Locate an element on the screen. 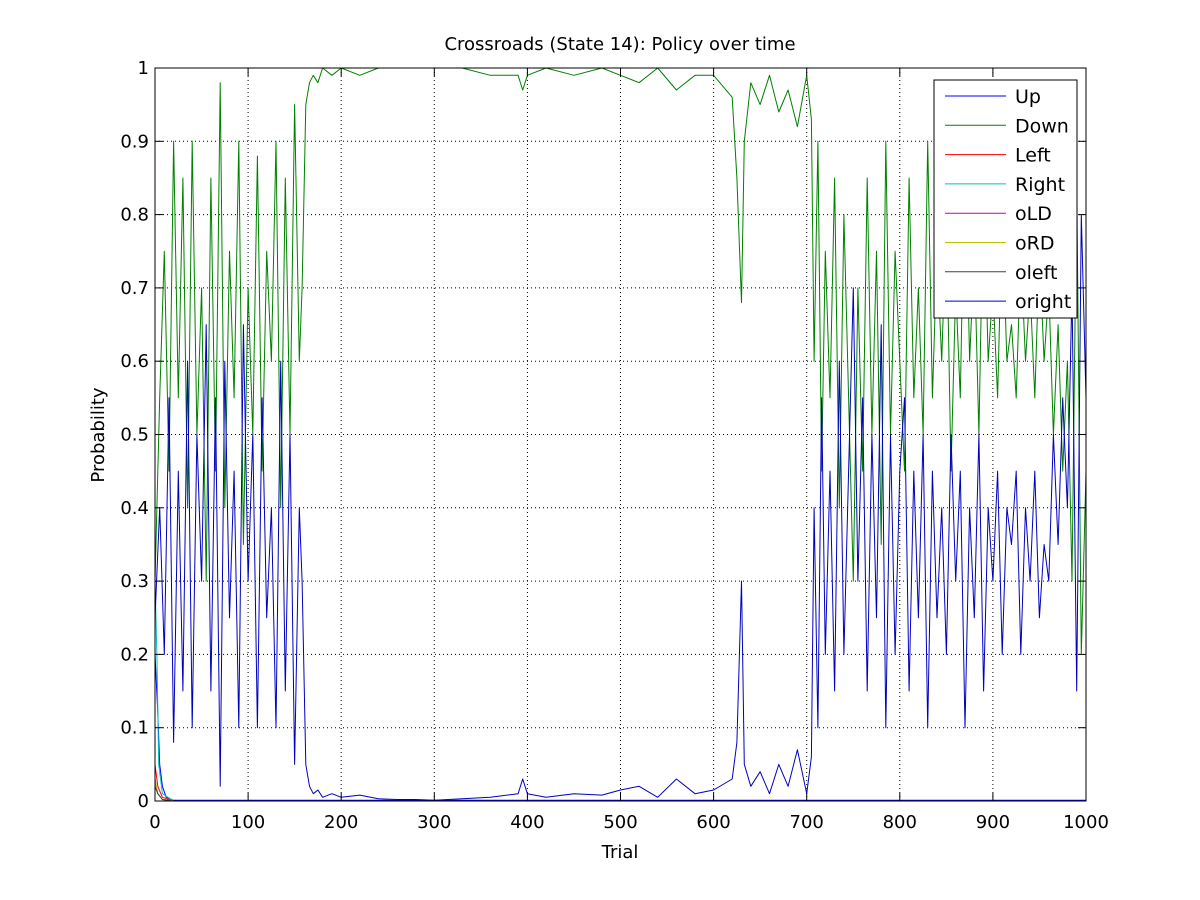 The width and height of the screenshot is (1200, 900). y-tick-label: 0 is located at coordinates (143, 801).